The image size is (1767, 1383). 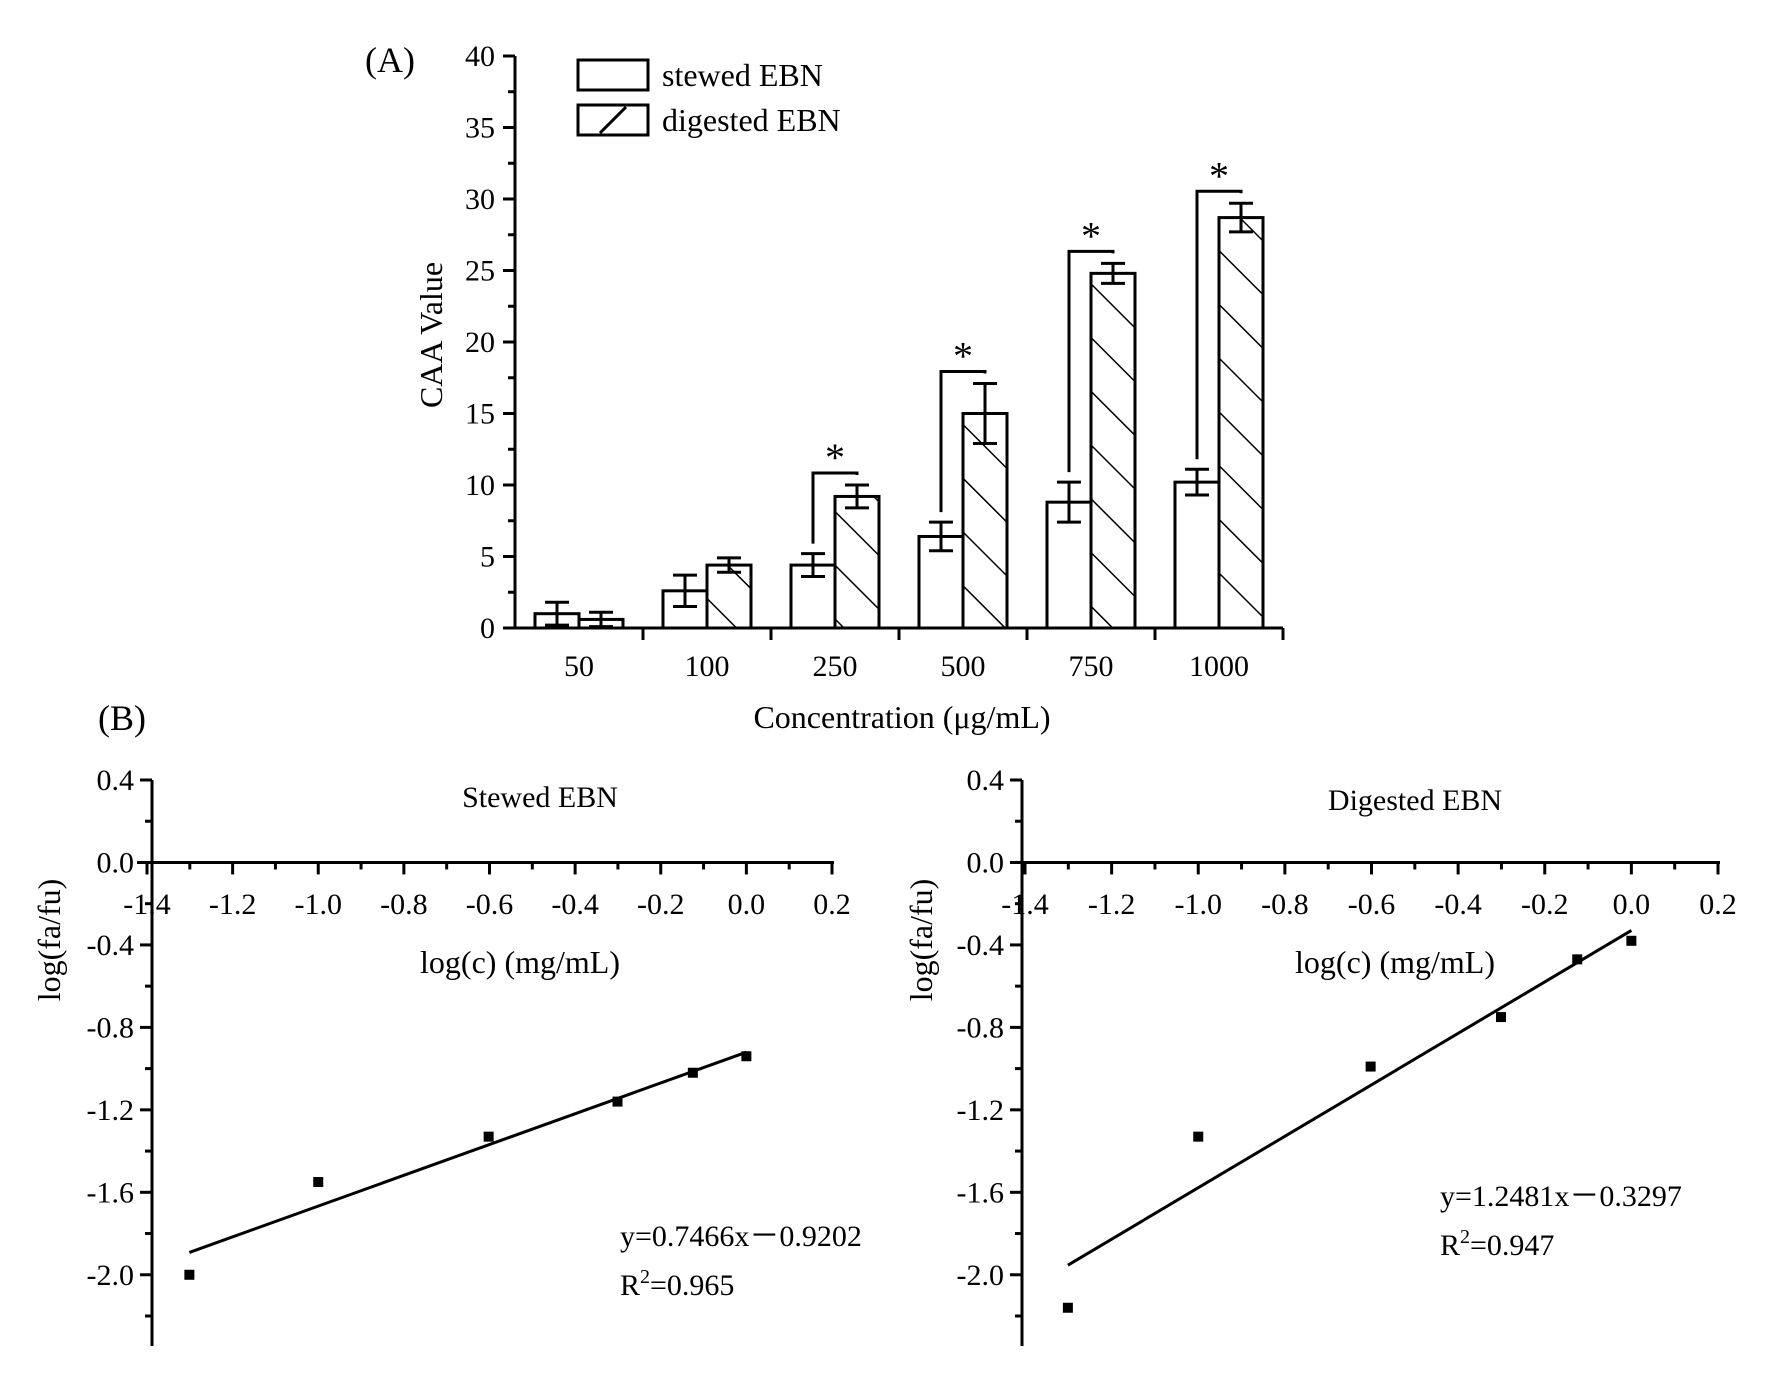 What do you see at coordinates (116, 862) in the screenshot?
I see `y-tick-label-stewed: 0.0` at bounding box center [116, 862].